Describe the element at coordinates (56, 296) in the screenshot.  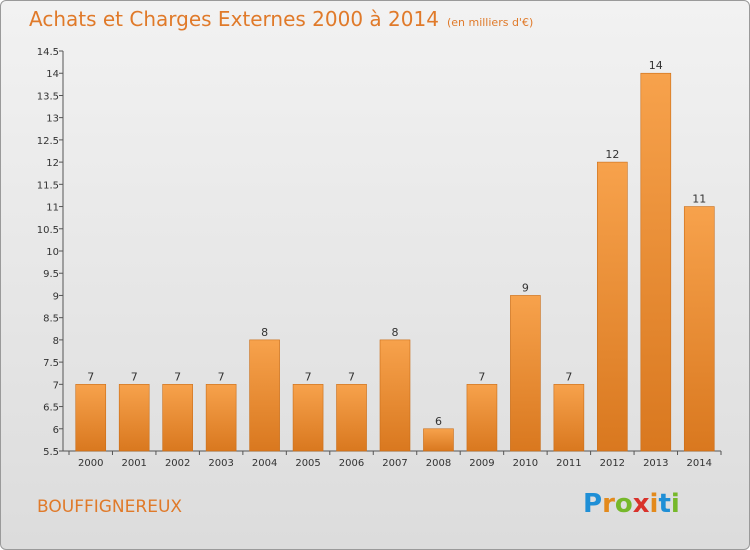
I see `y-tick-label: 9` at that location.